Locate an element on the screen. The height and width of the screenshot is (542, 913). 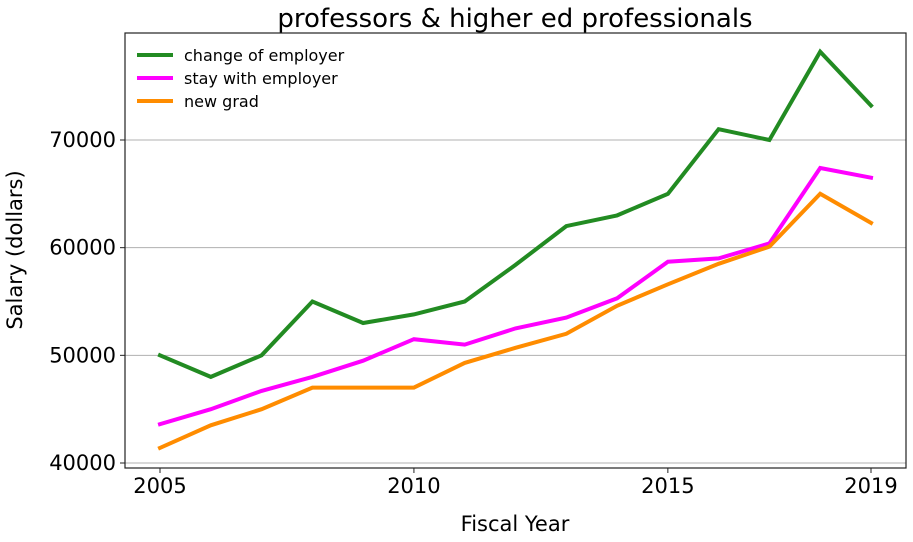
legend-label: change of employer is located at coordinates (264, 55).